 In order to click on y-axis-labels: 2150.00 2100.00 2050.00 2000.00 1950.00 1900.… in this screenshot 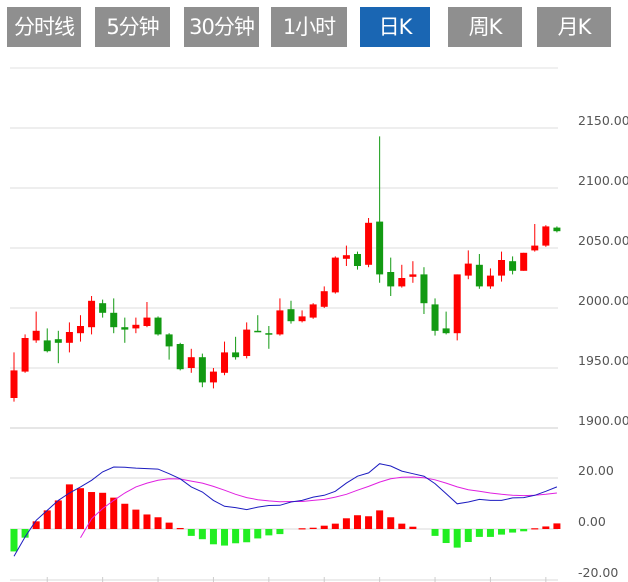, I will do `click(603, 346)`.